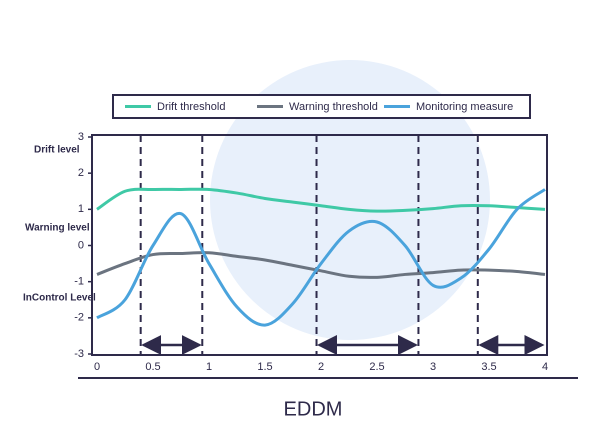  What do you see at coordinates (464, 107) in the screenshot?
I see `legend-label: Monitoring measure` at bounding box center [464, 107].